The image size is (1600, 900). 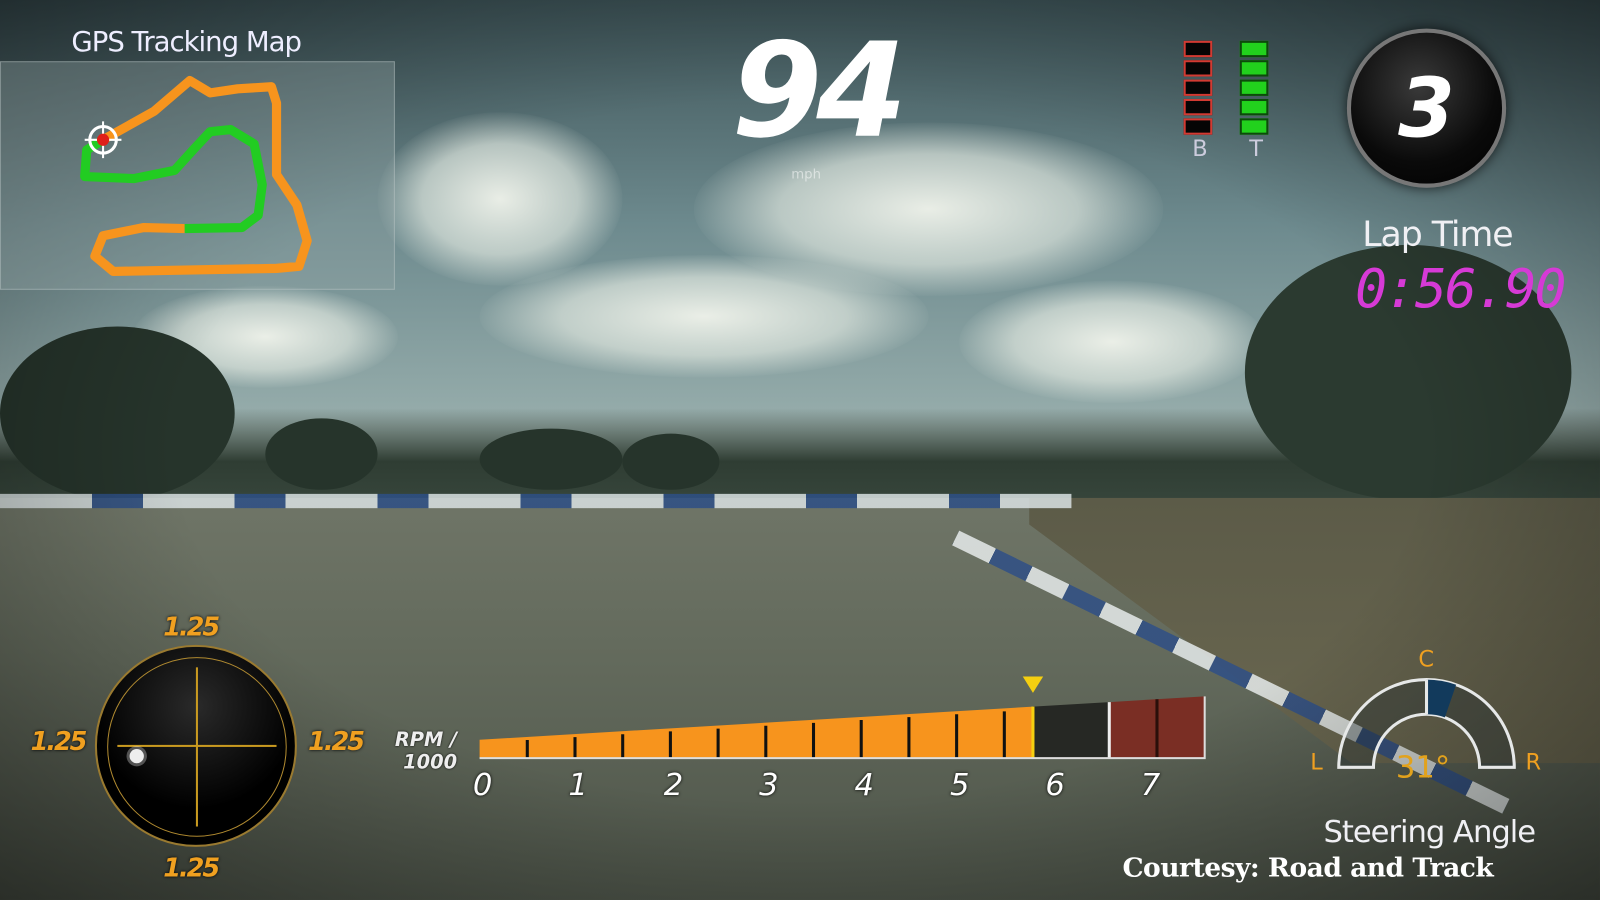 What do you see at coordinates (173, 179) in the screenshot?
I see `completed-path` at bounding box center [173, 179].